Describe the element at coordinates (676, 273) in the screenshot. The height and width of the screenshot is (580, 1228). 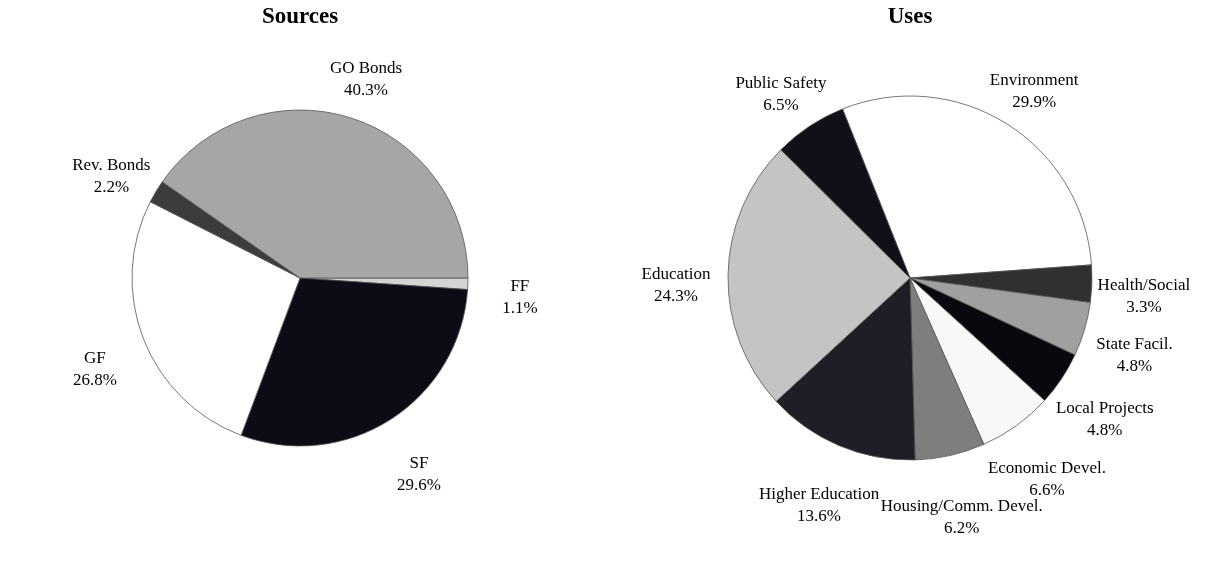
I see `slice-label: Education` at that location.